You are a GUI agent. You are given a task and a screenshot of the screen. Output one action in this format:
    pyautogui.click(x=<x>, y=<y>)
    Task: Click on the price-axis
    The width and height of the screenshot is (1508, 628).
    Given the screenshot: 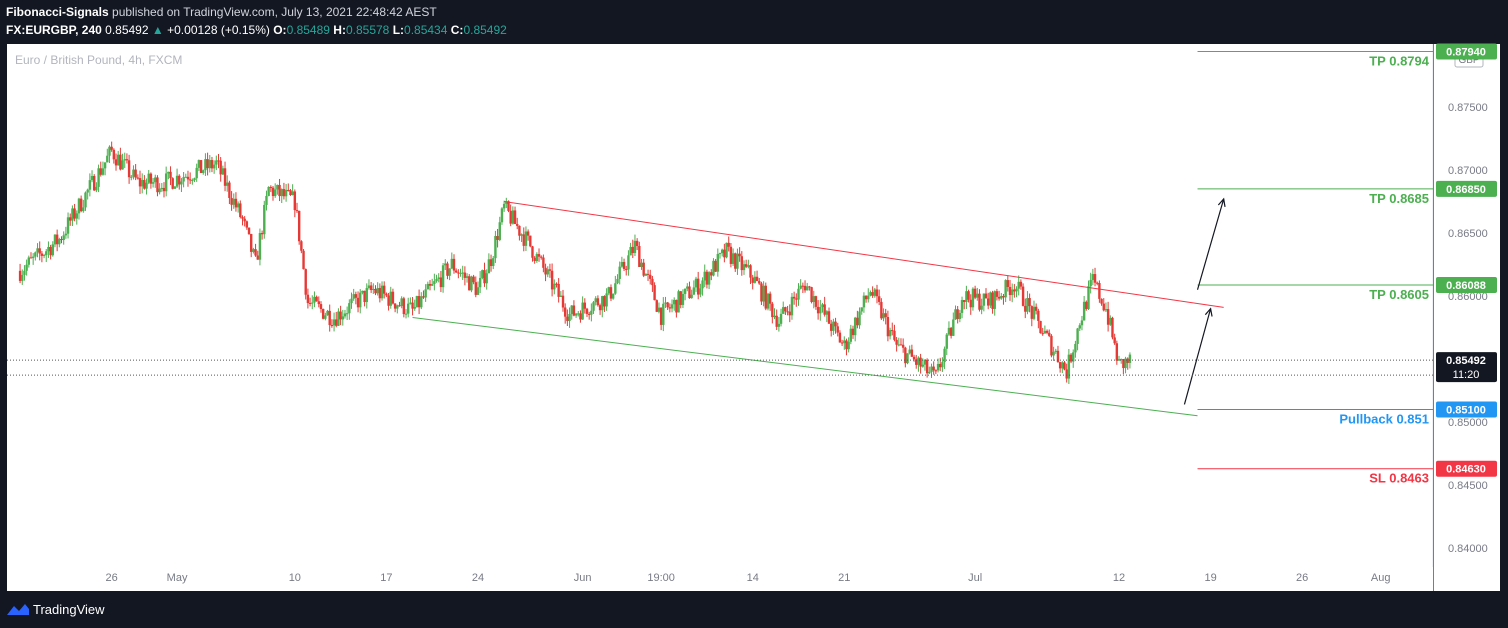 What is the action you would take?
    pyautogui.click(x=1467, y=317)
    